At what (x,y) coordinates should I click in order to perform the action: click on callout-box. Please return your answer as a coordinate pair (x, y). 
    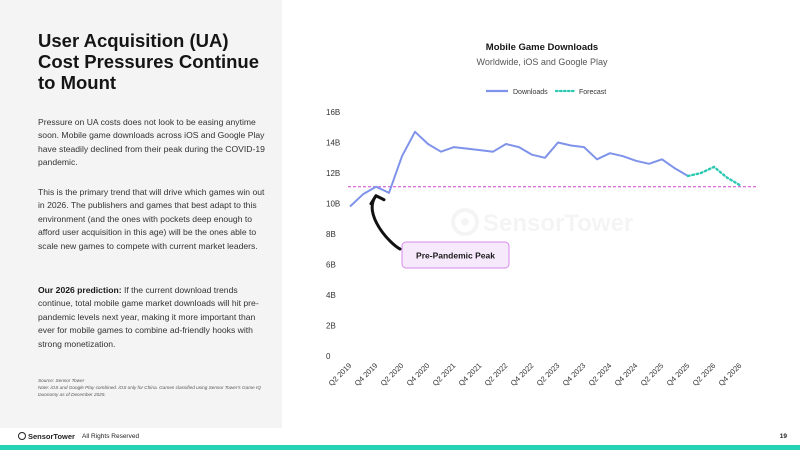
    Looking at the image, I should click on (455, 255).